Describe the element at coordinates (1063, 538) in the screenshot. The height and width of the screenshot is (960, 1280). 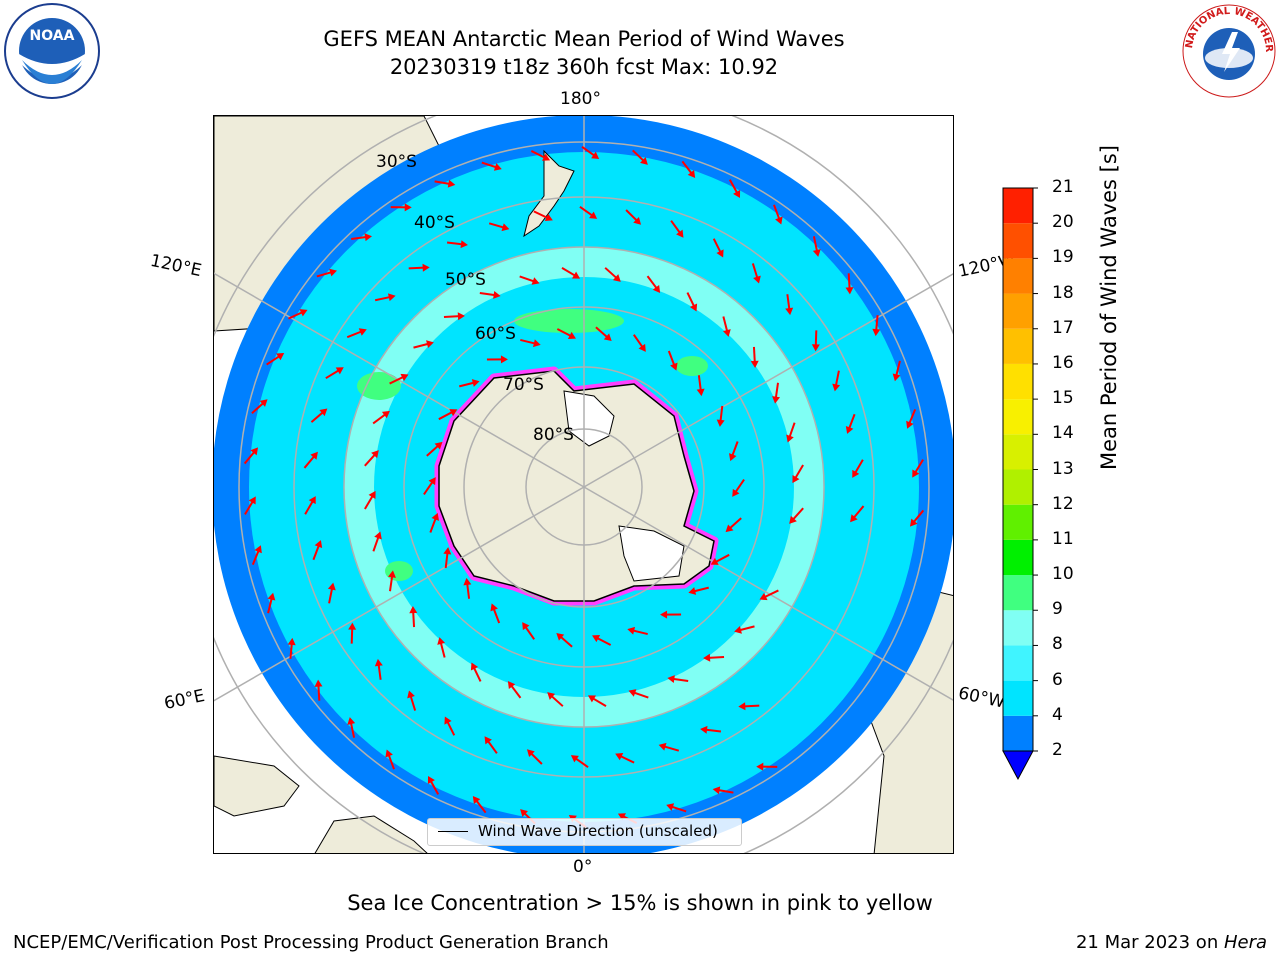
I see `colorbar-tick-label: 11` at that location.